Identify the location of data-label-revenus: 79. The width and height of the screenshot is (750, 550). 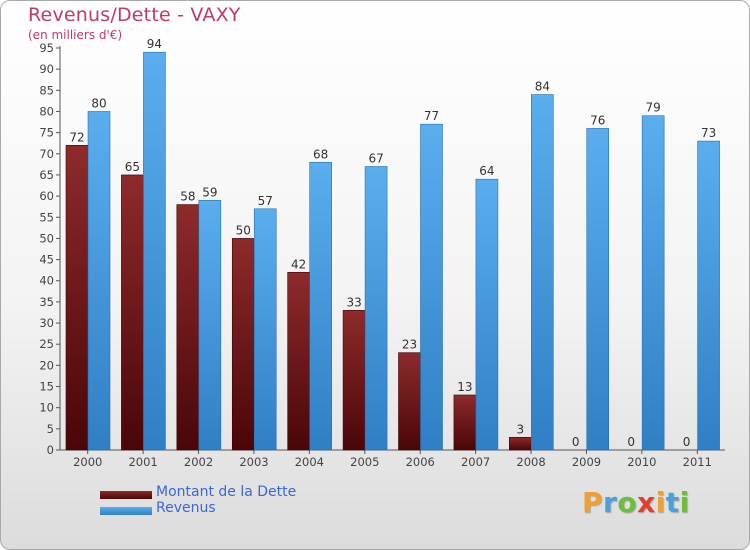
(653, 108).